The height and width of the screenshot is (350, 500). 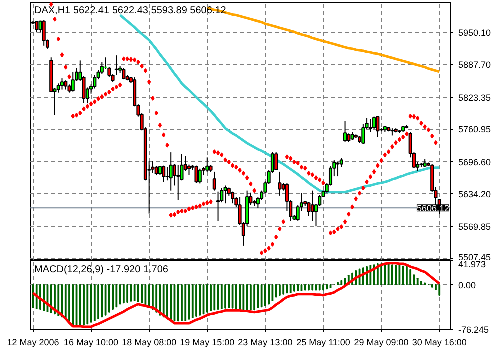 What do you see at coordinates (265, 343) in the screenshot?
I see `x-tick-label: 23 May 13:00` at bounding box center [265, 343].